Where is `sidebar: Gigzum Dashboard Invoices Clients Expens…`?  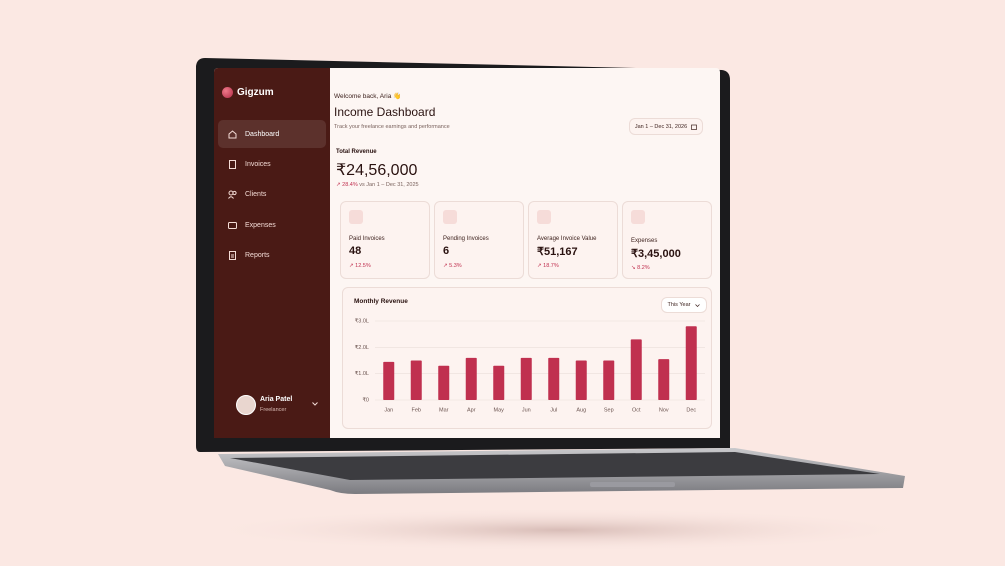 sidebar: Gigzum Dashboard Invoices Clients Expens… is located at coordinates (272, 253).